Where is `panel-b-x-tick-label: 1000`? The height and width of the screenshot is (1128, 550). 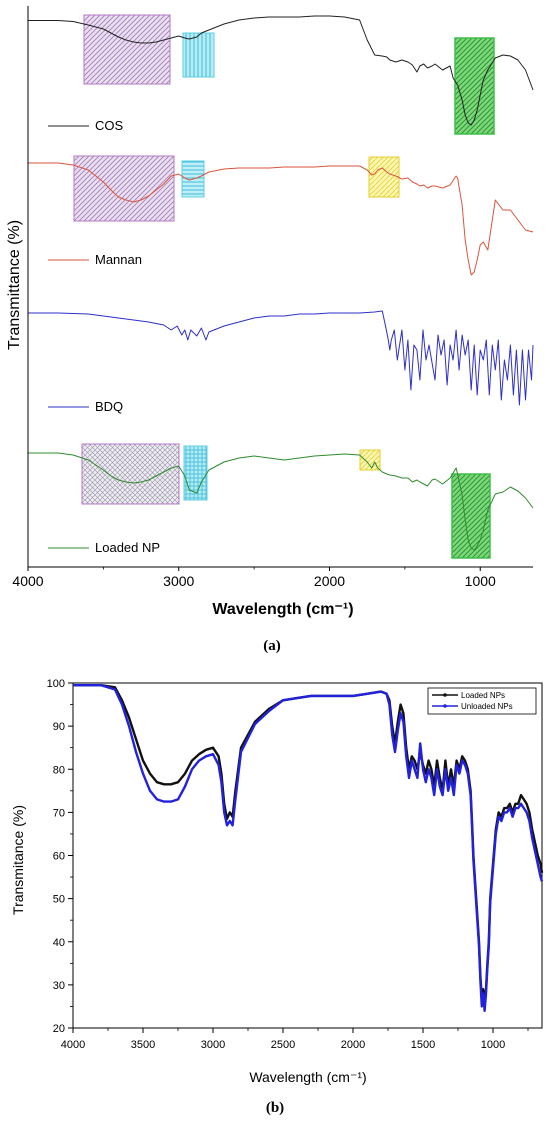 panel-b-x-tick-label: 1000 is located at coordinates (493, 1045).